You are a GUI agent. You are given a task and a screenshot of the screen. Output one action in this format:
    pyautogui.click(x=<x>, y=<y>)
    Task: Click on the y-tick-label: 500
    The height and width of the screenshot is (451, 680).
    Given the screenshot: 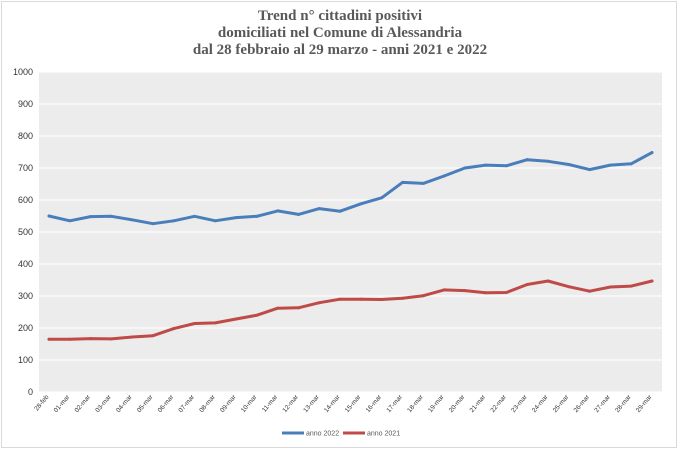 What is the action you would take?
    pyautogui.click(x=25, y=232)
    